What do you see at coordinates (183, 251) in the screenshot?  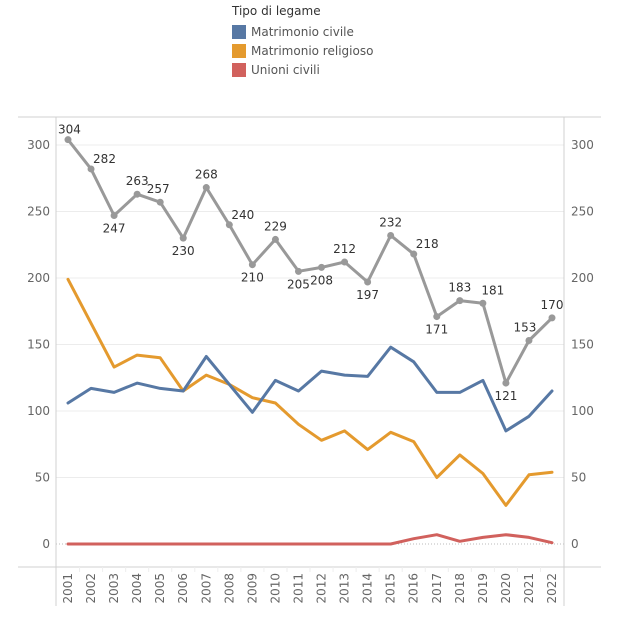 I see `data-label: 230` at bounding box center [183, 251].